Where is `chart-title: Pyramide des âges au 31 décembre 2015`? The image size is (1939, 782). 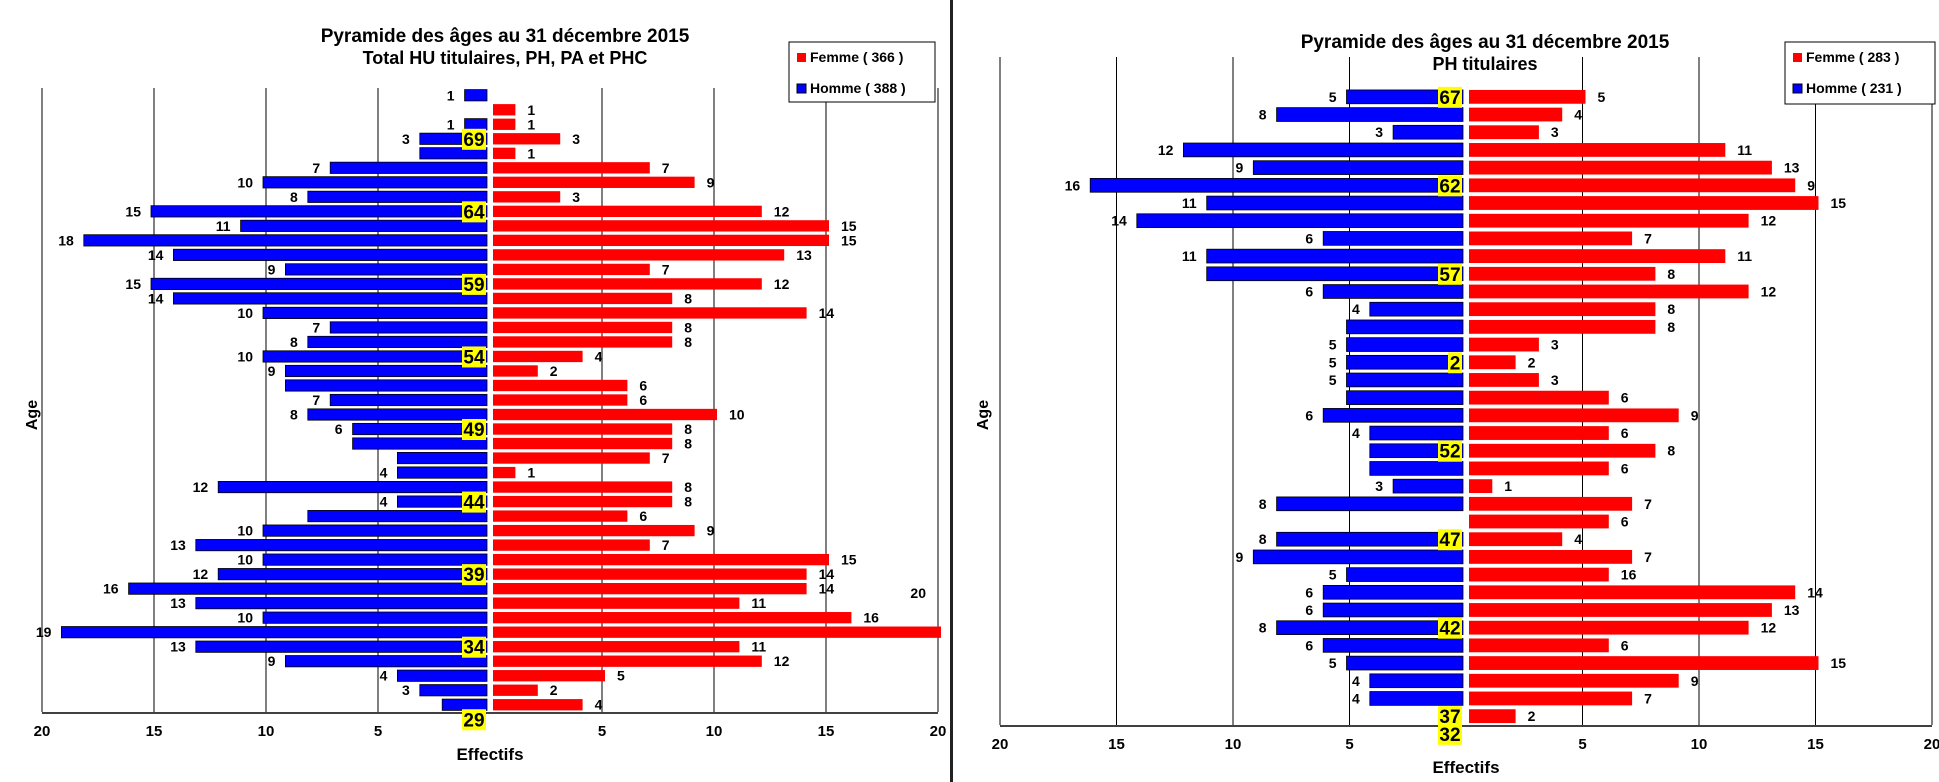 chart-title: Pyramide des âges au 31 décembre 2015 is located at coordinates (505, 36).